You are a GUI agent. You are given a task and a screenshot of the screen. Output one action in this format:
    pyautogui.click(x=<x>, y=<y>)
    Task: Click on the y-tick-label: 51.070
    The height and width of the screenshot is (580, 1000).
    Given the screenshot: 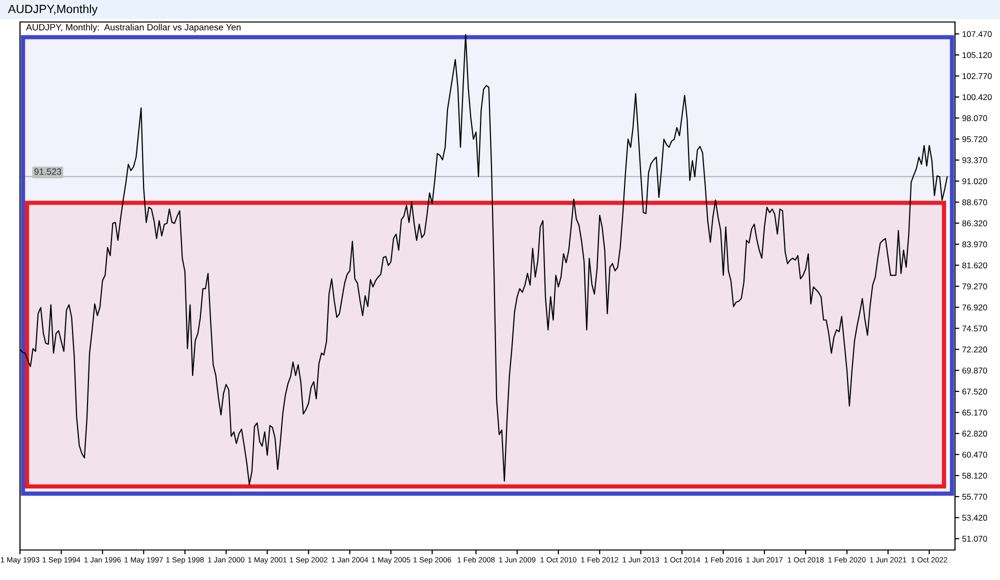 What is the action you would take?
    pyautogui.click(x=975, y=539)
    